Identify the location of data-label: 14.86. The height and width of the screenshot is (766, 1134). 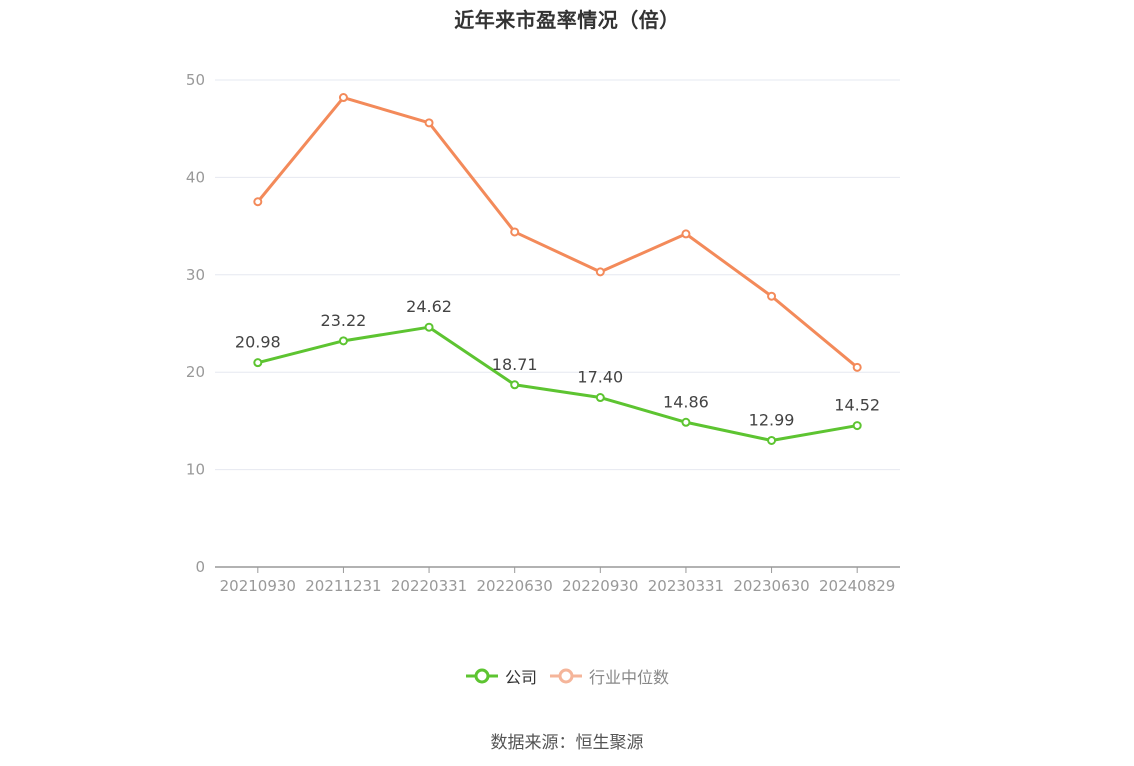
(686, 401).